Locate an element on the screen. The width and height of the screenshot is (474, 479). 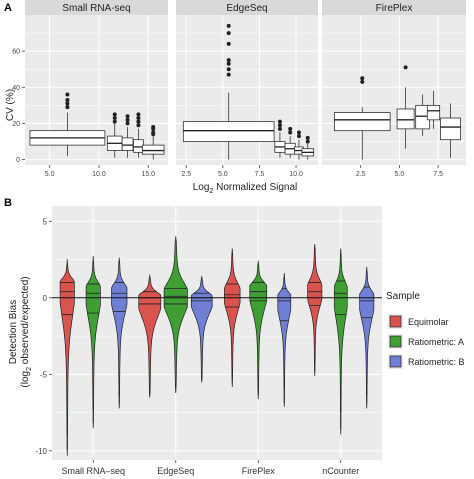
x-tick-label: 15.0 is located at coordinates (148, 174).